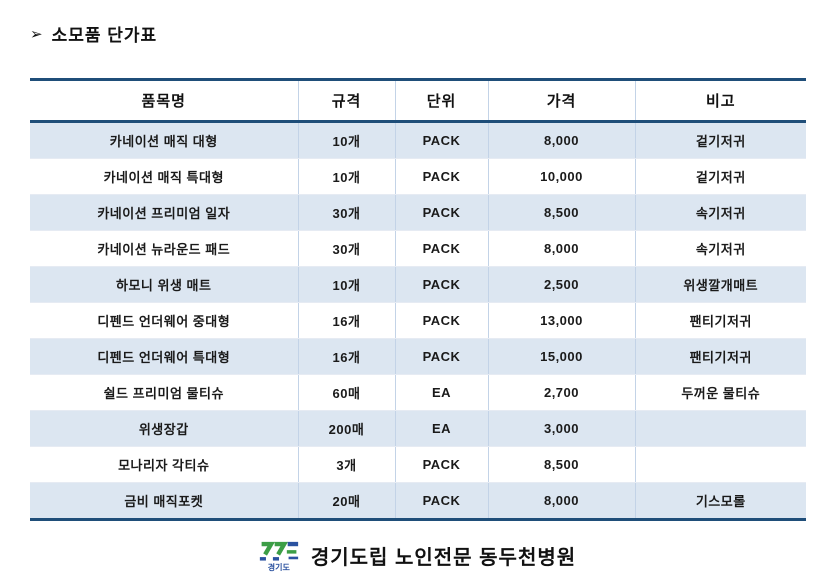 The image size is (835, 588). I want to click on table-row: 카네이션 매직 특대형 10개 PACK 10,000 겉기저귀, so click(418, 176).